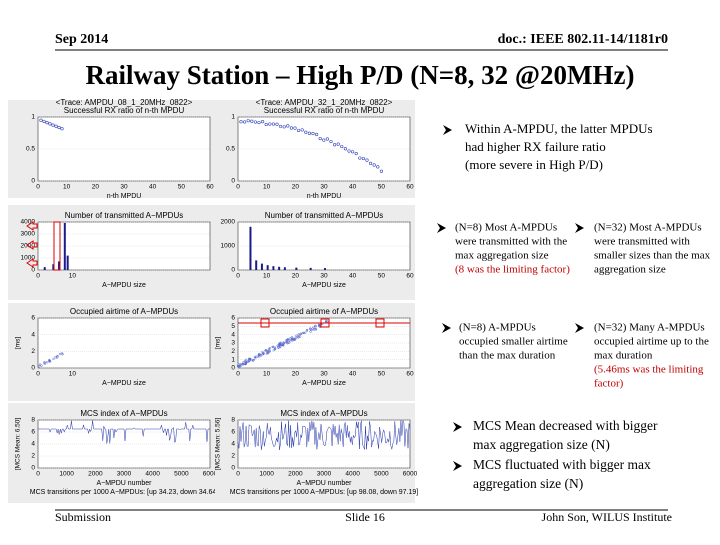  I want to click on bullet-text: (more severe in High P/D), so click(534, 164).